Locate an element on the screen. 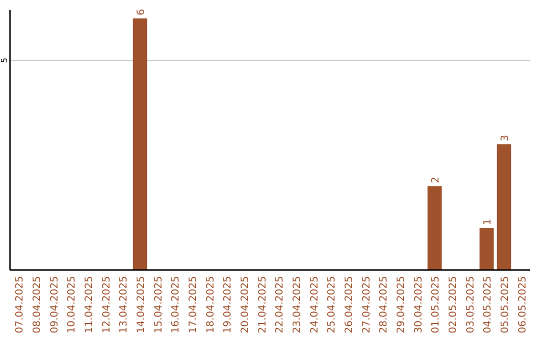  x-tick-label: 05.05.2025 is located at coordinates (505, 305).